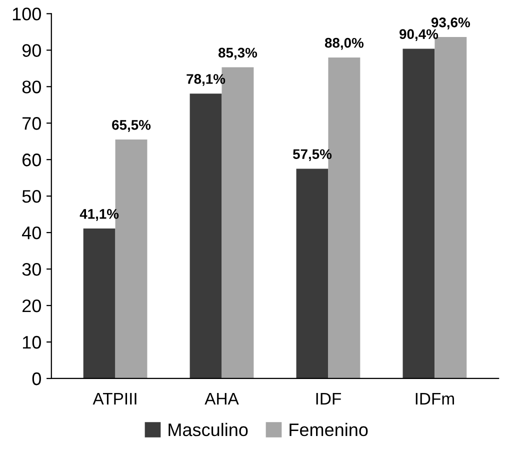  What do you see at coordinates (31, 123) in the screenshot?
I see `y-tick-label: 70` at bounding box center [31, 123].